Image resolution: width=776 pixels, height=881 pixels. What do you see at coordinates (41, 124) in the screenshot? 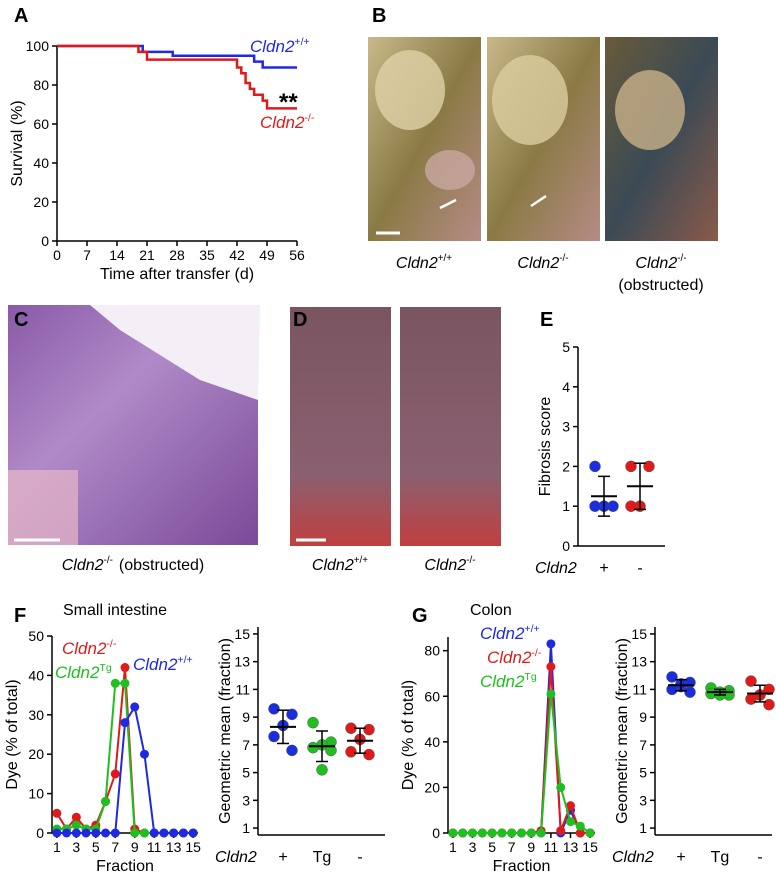
I see `y-tick-label: 60` at bounding box center [41, 124].